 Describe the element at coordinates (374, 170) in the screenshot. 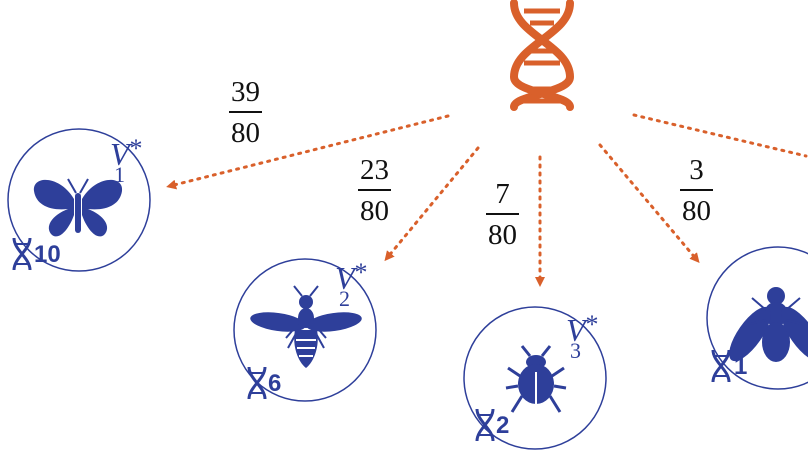

I see `numerator: 23` at that location.